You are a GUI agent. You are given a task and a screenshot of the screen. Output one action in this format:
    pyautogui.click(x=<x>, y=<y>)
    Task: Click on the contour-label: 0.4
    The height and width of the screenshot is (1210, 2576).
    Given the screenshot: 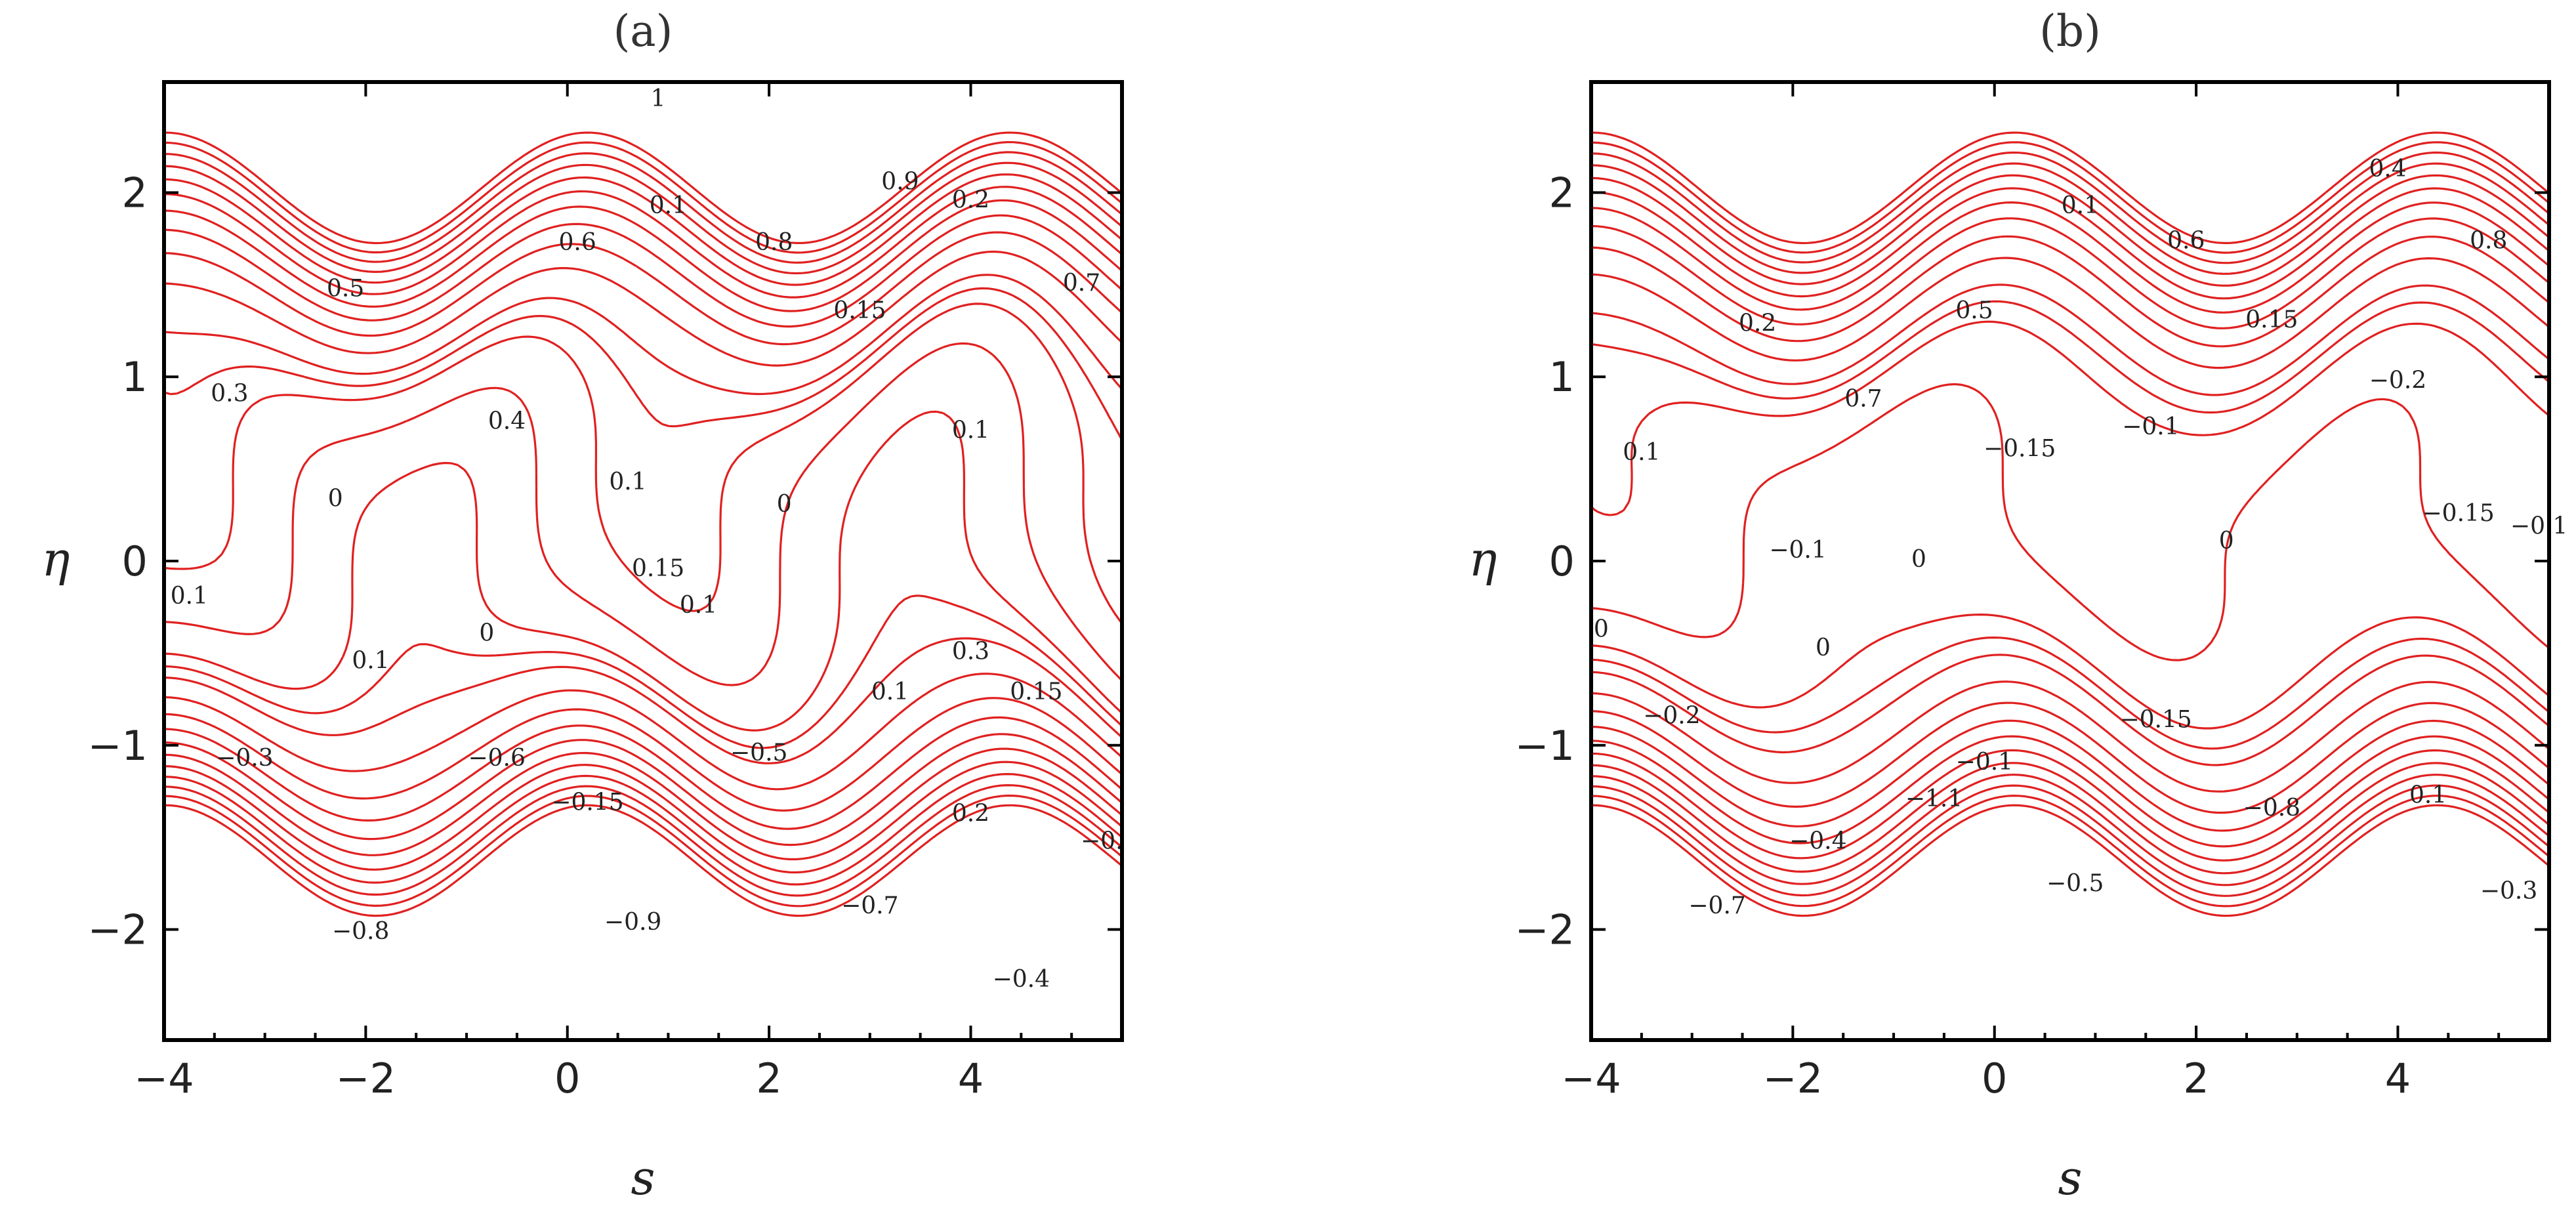 What is the action you would take?
    pyautogui.click(x=507, y=420)
    